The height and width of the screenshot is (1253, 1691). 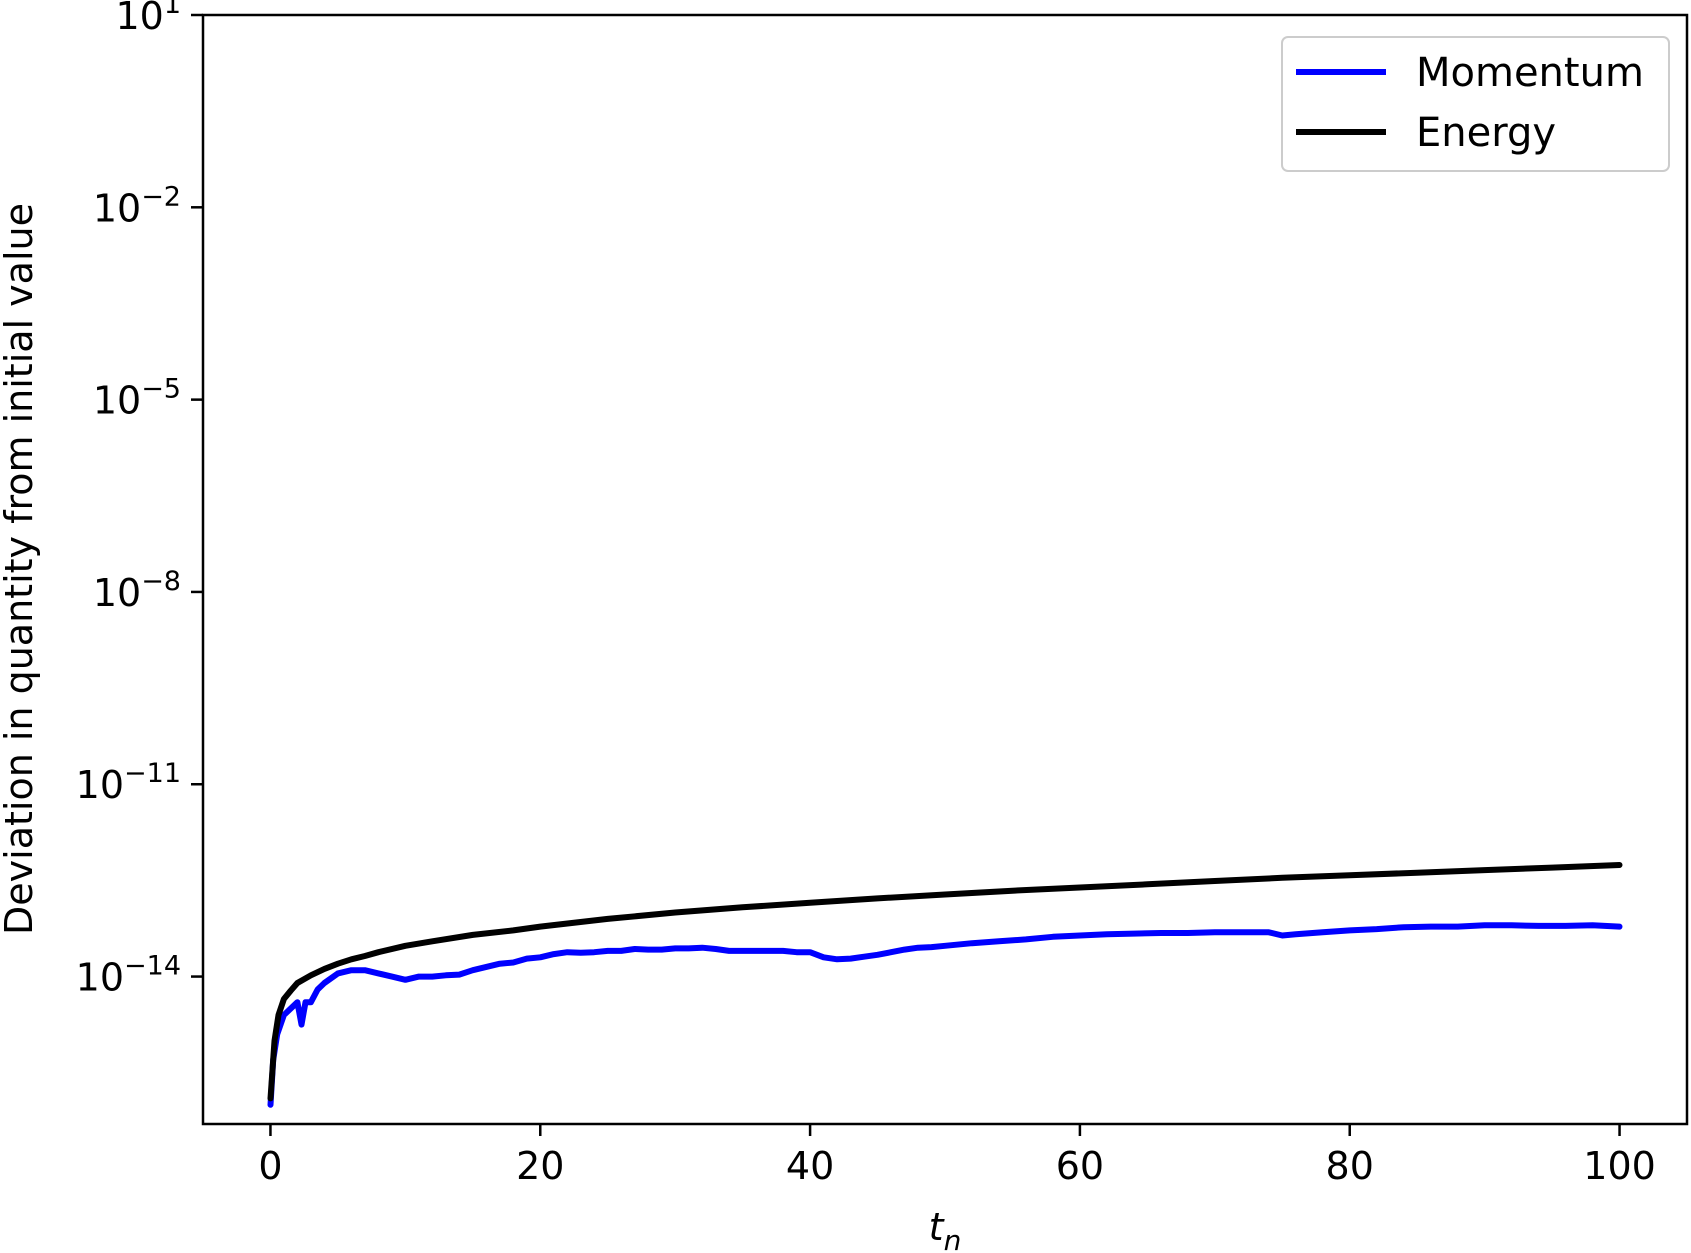 What do you see at coordinates (270, 1166) in the screenshot?
I see `x-tick-label: 0` at bounding box center [270, 1166].